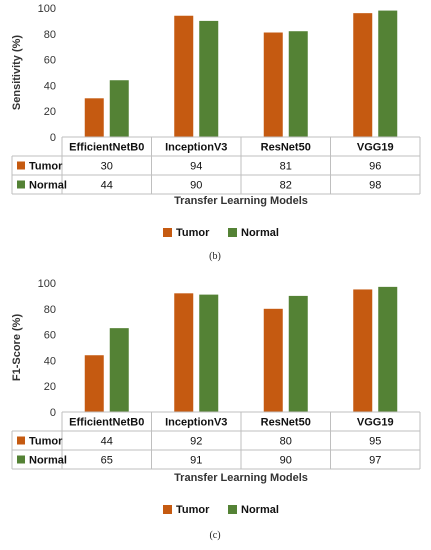 The width and height of the screenshot is (431, 550). What do you see at coordinates (286, 186) in the screenshot?
I see `table-cell-value: 82` at bounding box center [286, 186].